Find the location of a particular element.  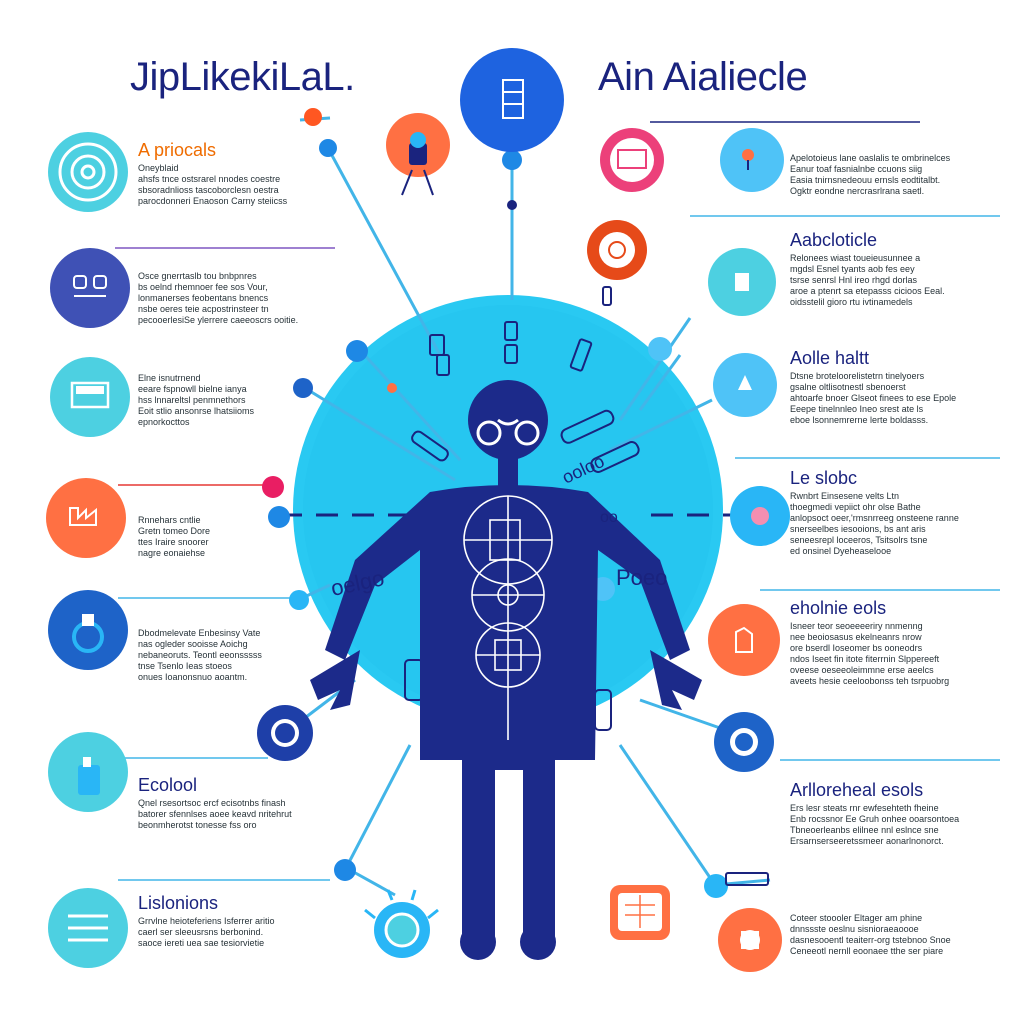

left-block-line: onues Ioanonsnuo aoantm. is located at coordinates (193, 677).